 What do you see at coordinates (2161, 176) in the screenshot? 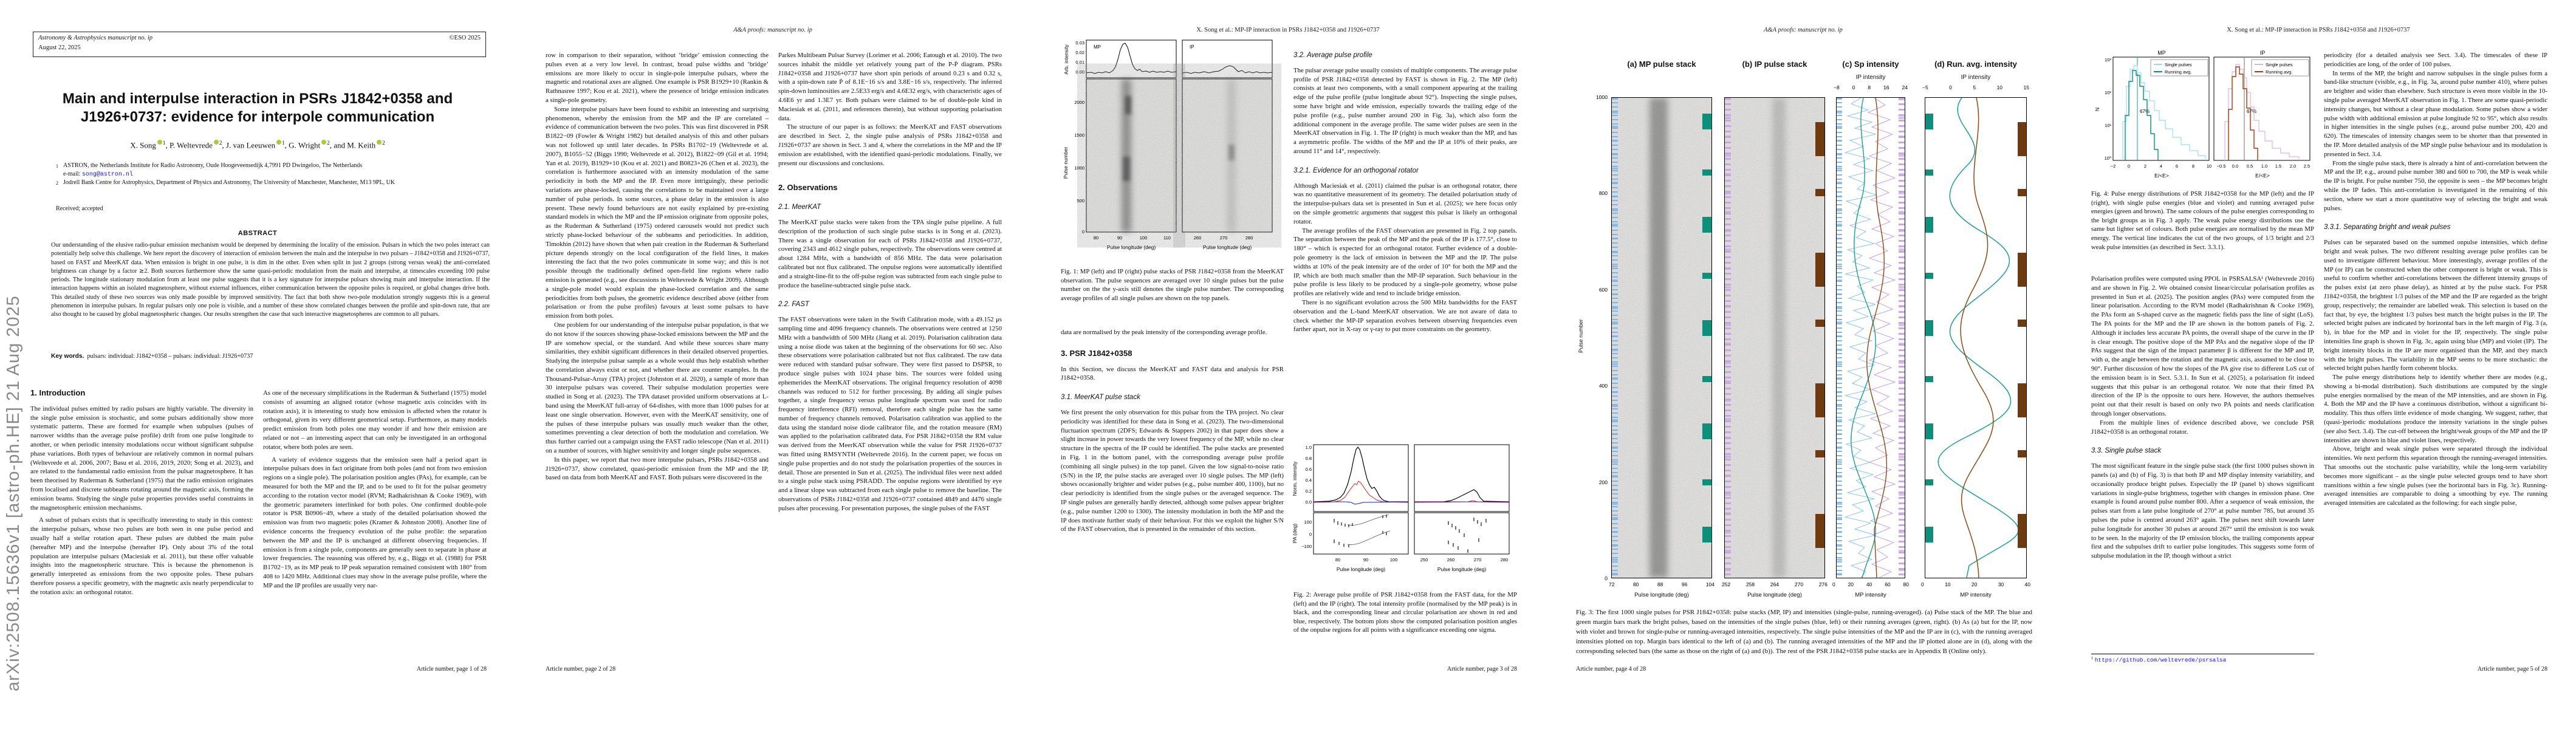
I see `fig4-xlabel-mp: E/<E>` at bounding box center [2161, 176].